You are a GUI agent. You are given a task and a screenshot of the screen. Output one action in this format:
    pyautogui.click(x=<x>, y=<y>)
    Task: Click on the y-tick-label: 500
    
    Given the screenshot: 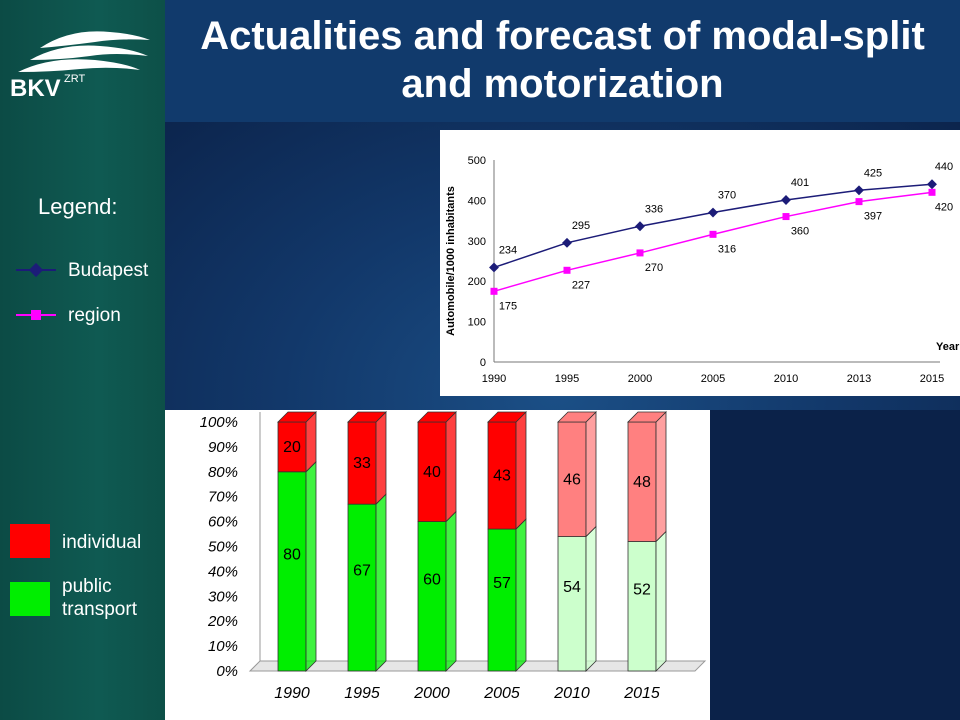 What is the action you would take?
    pyautogui.click(x=477, y=161)
    